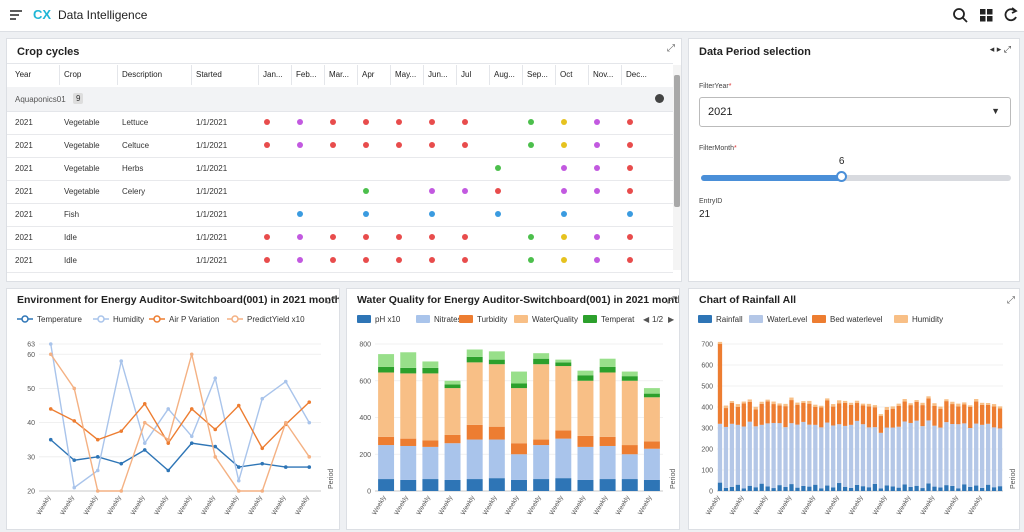  What do you see at coordinates (841, 176) in the screenshot?
I see `slider-knob` at bounding box center [841, 176].